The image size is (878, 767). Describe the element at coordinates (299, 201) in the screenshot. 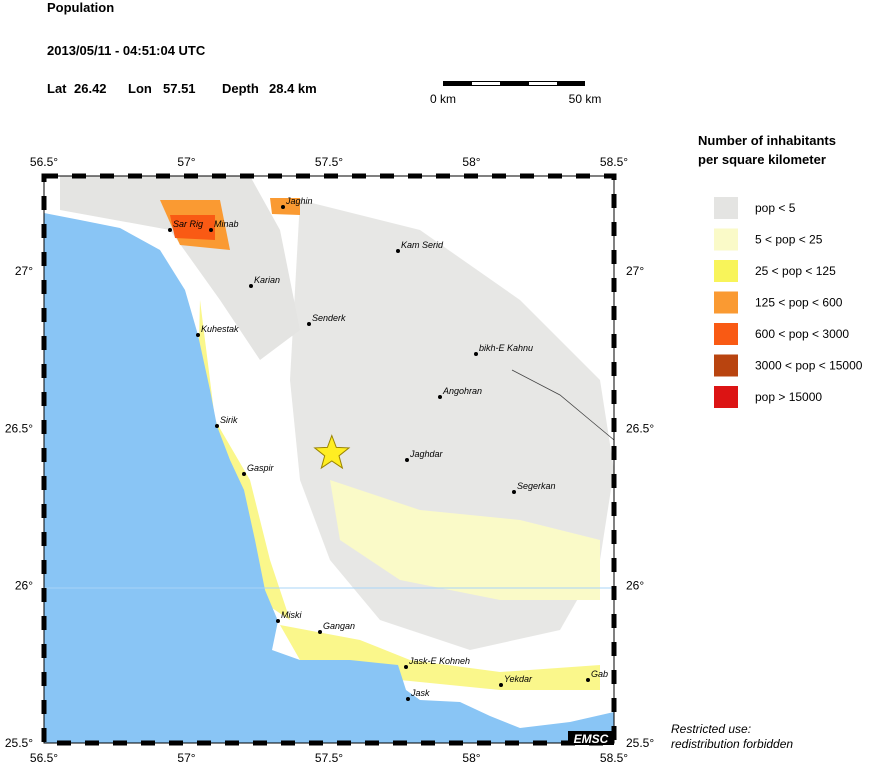

I see `city-label: Jaghin` at that location.